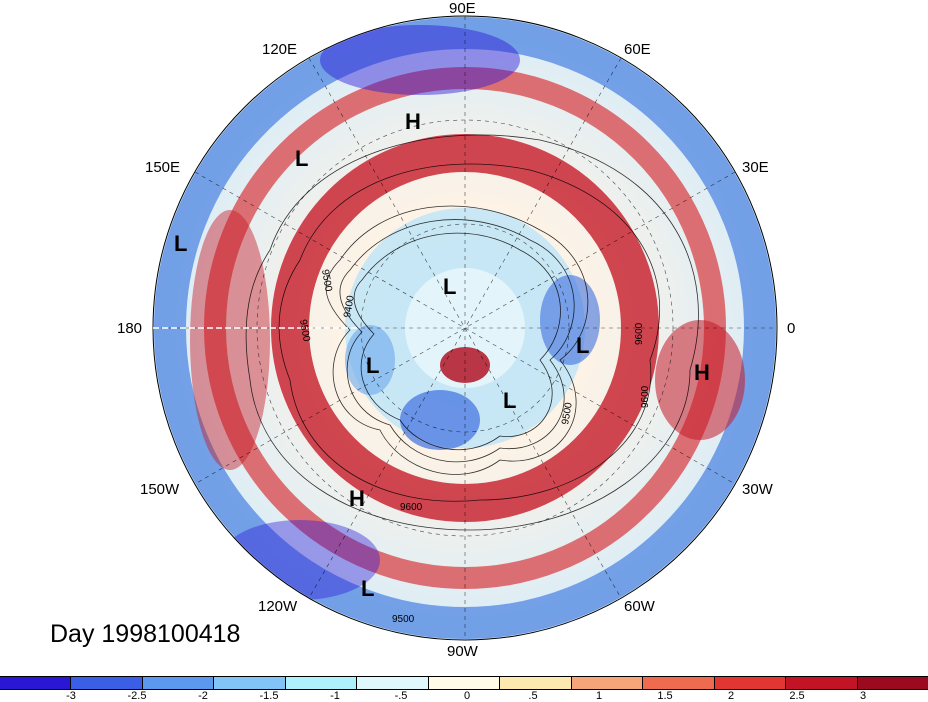 The height and width of the screenshot is (702, 928). What do you see at coordinates (637, 49) in the screenshot?
I see `lon-label-60e: 60E` at bounding box center [637, 49].